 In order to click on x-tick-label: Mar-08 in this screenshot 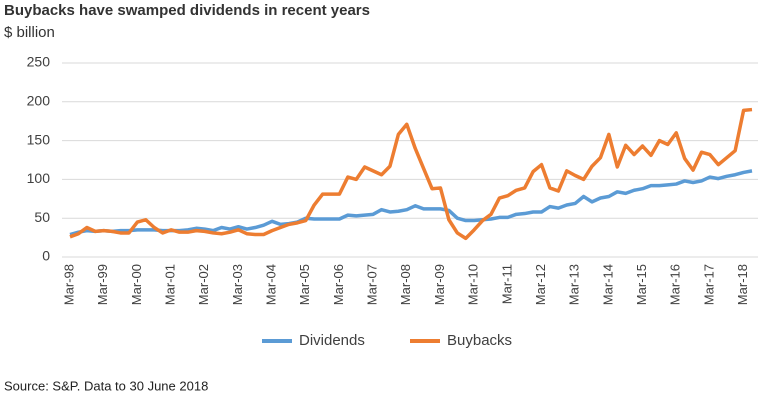, I will do `click(405, 284)`.